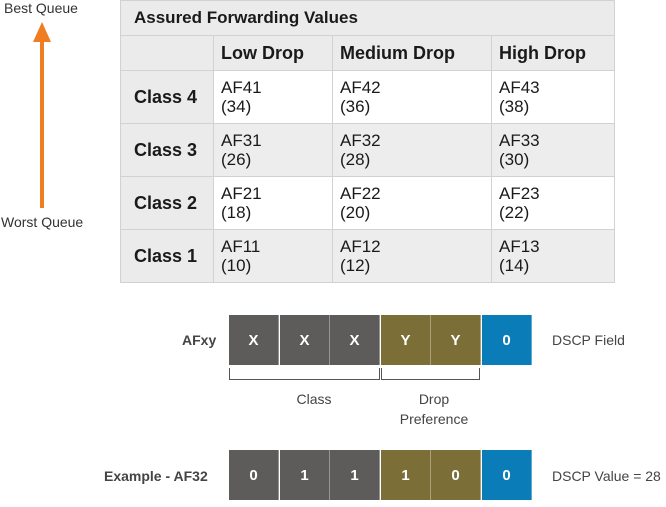 Image resolution: width=666 pixels, height=507 pixels. What do you see at coordinates (519, 140) in the screenshot?
I see `af-name: AF33` at bounding box center [519, 140].